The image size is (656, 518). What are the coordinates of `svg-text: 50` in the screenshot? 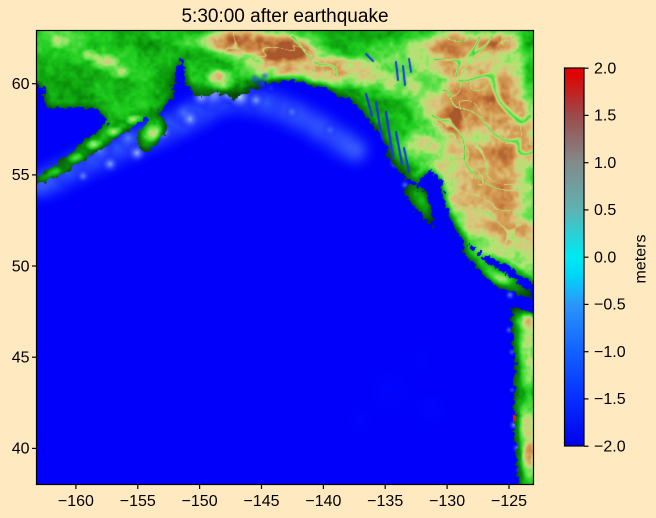 It's located at (21, 266).